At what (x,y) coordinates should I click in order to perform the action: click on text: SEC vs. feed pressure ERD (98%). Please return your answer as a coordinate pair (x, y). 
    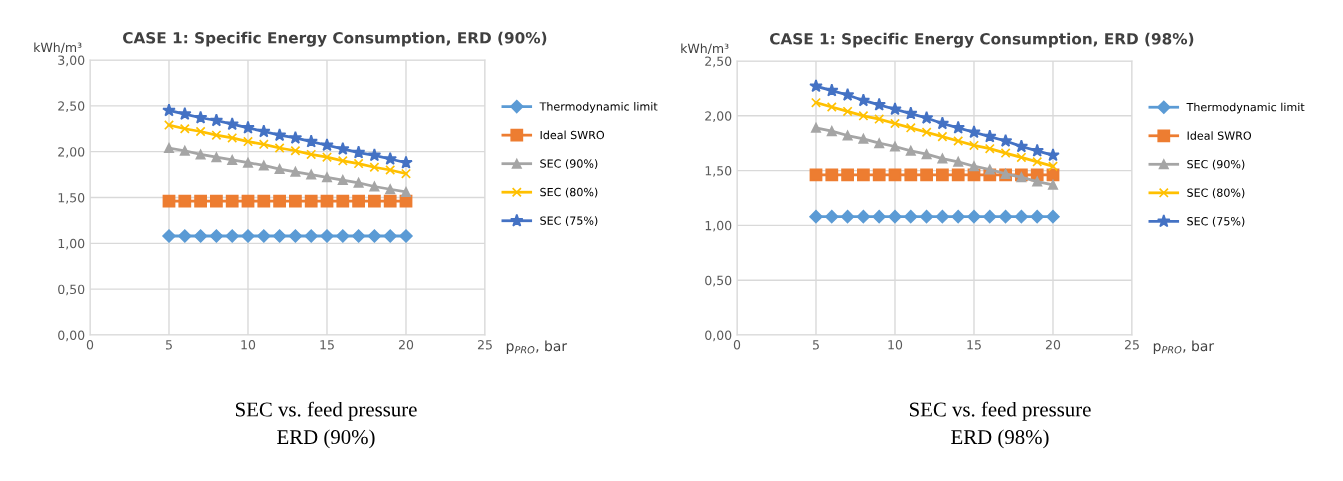
    Looking at the image, I should click on (1000, 425).